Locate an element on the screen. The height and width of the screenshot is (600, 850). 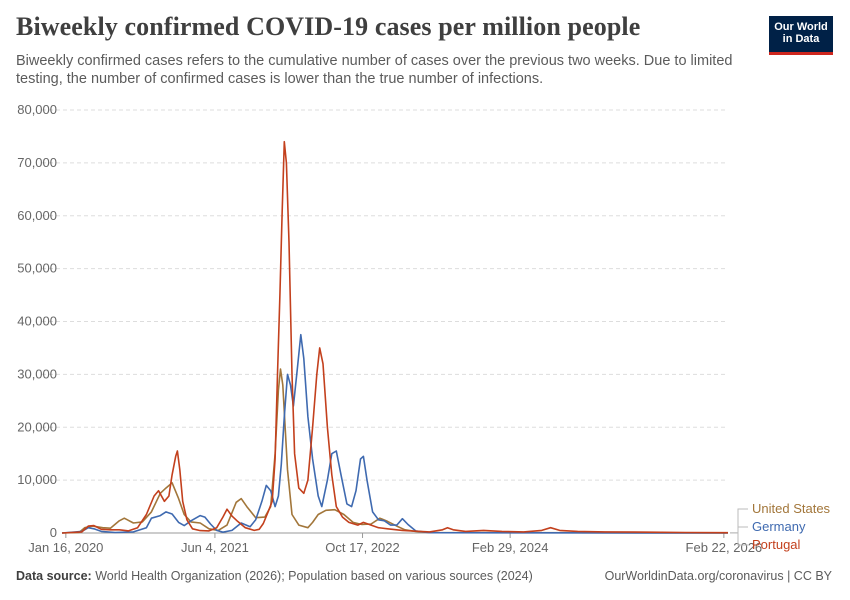
owid-logo: Our World in Data is located at coordinates (801, 35).